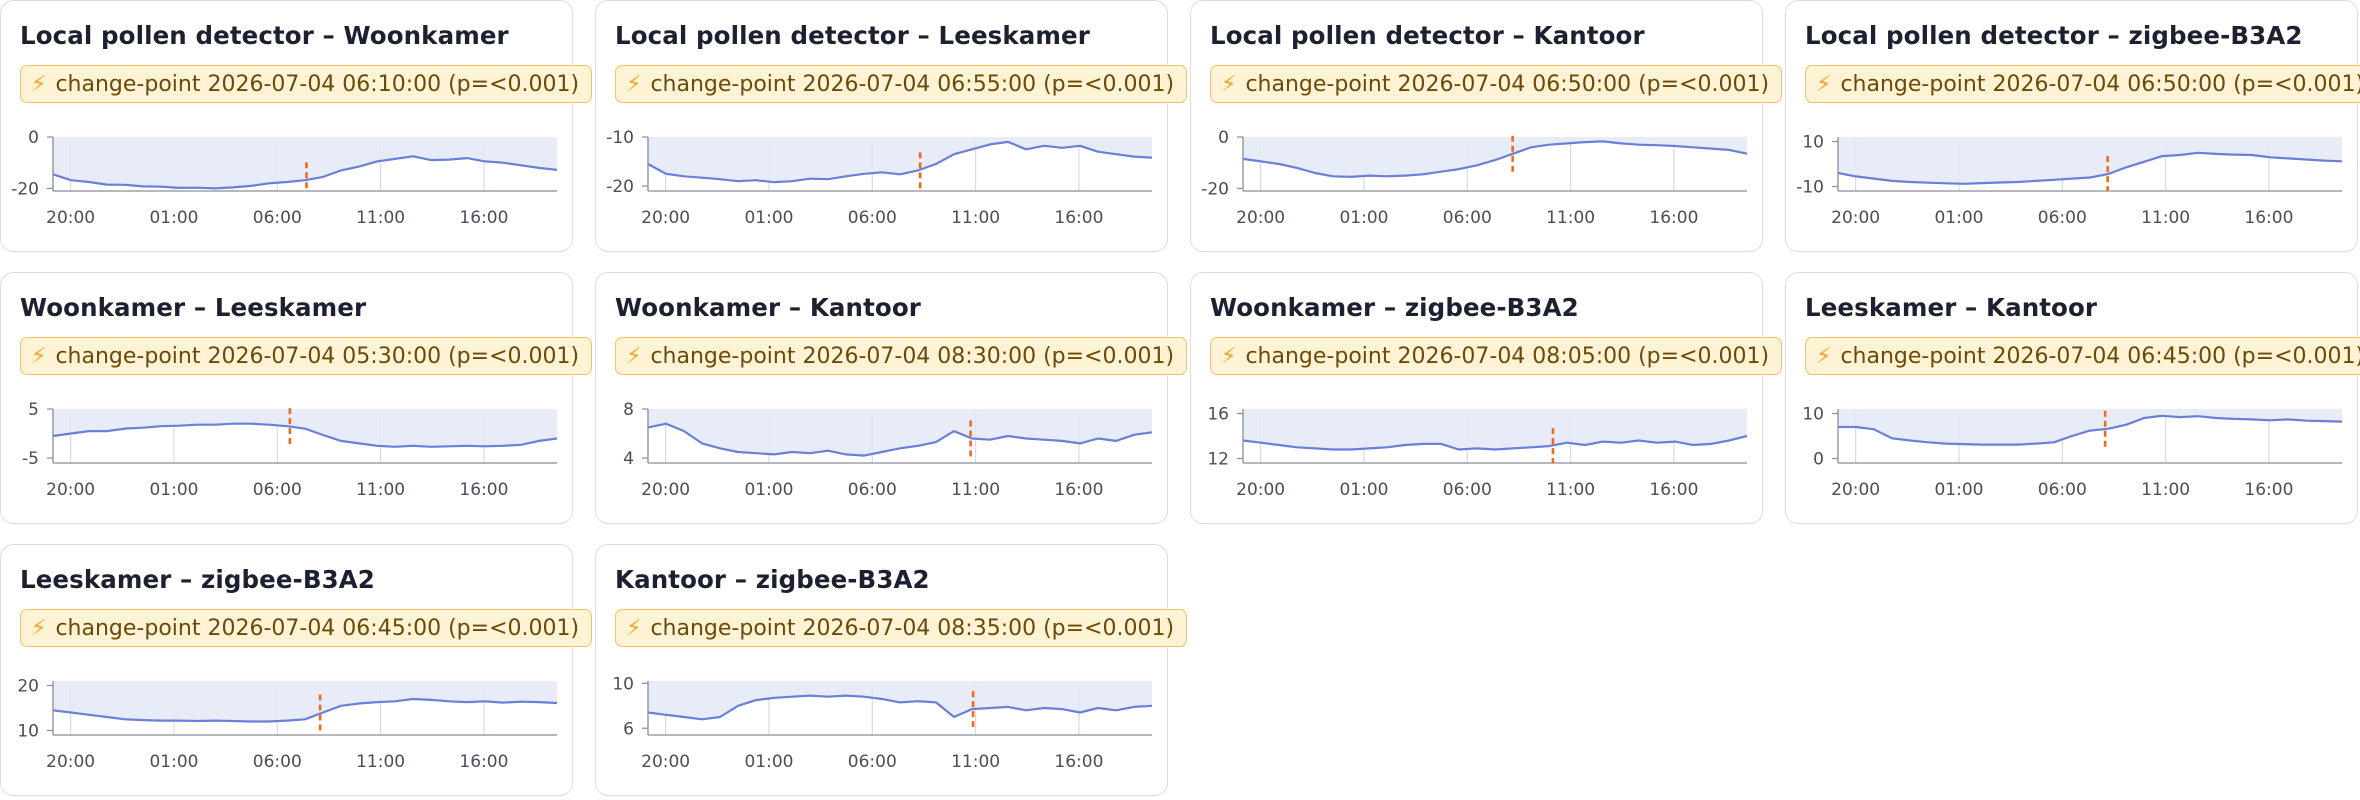  Describe the element at coordinates (30, 459) in the screenshot. I see `y-tick-label: -5` at that location.